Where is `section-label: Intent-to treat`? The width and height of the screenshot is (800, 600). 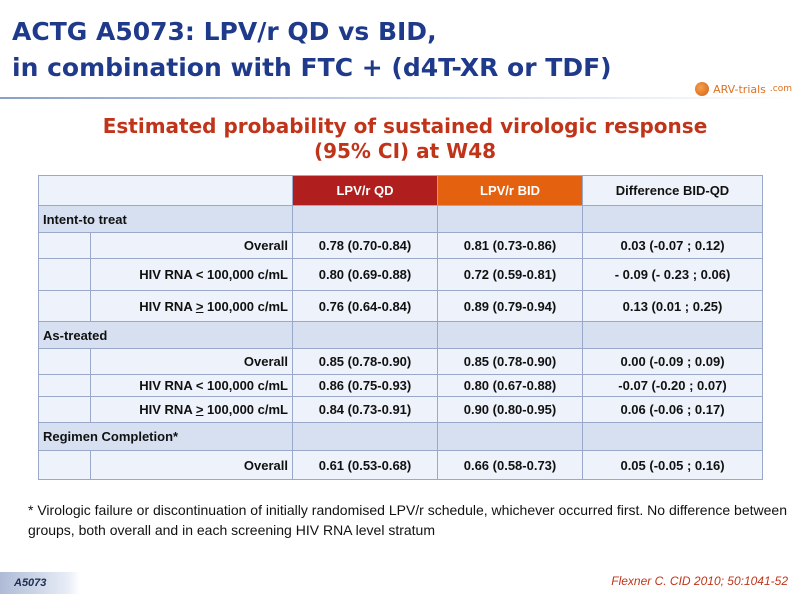 section-label: Intent-to treat is located at coordinates (165, 219).